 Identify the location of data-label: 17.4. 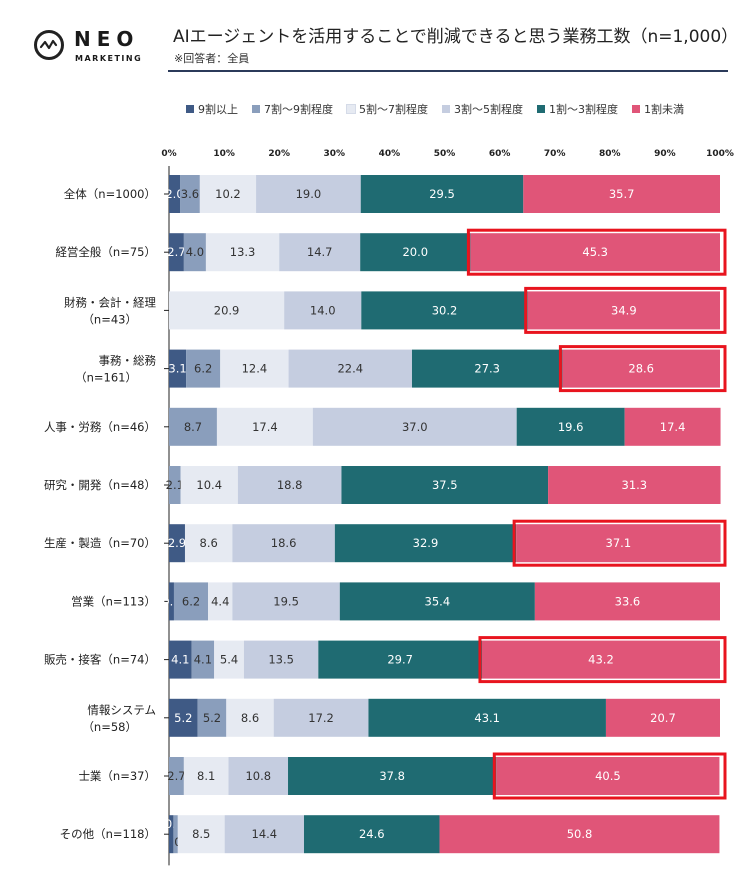
(673, 427).